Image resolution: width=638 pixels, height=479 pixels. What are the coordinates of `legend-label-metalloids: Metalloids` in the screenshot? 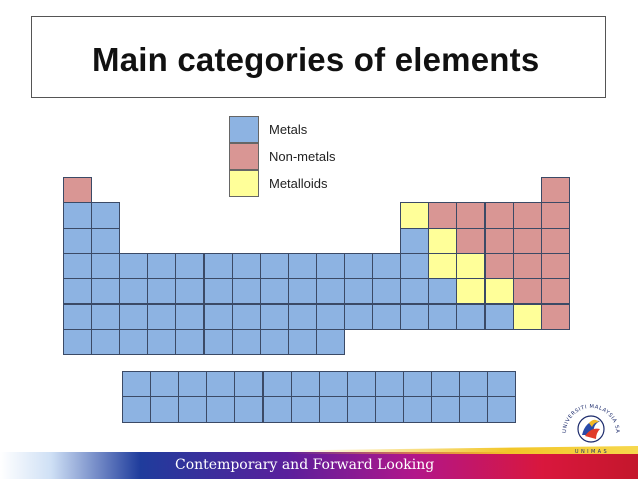 It's located at (298, 183).